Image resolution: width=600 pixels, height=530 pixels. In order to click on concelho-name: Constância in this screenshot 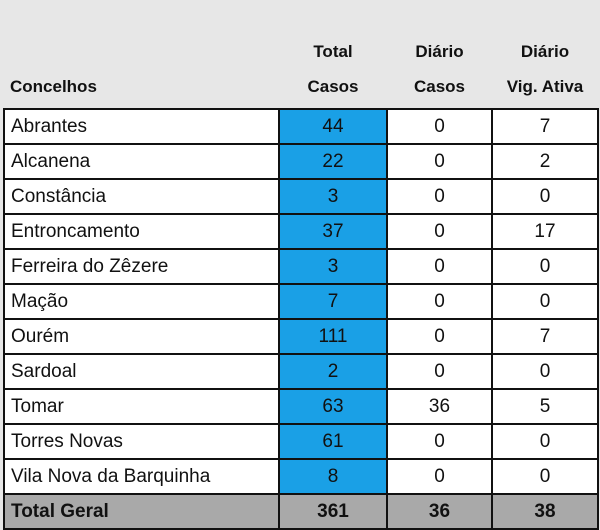, I will do `click(141, 196)`.